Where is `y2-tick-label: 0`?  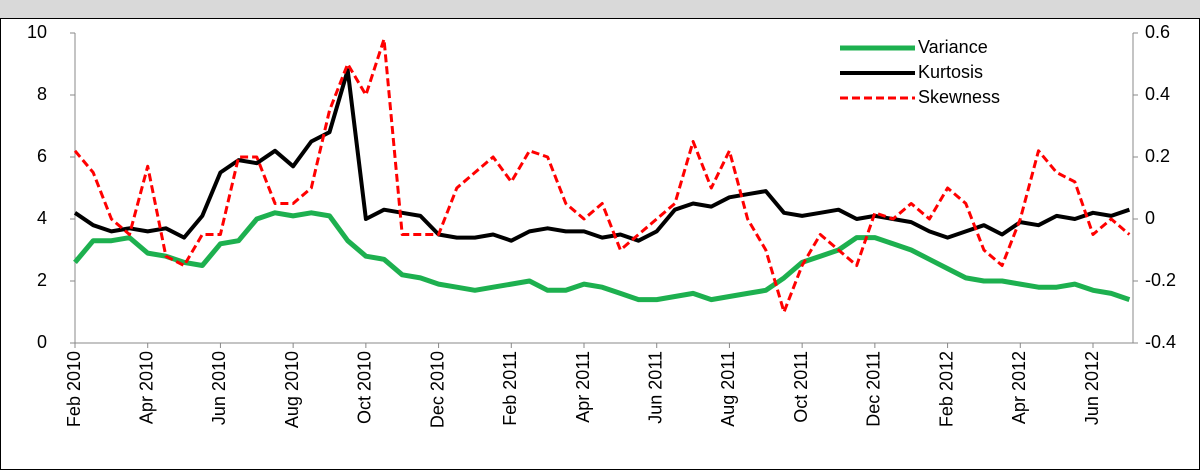 y2-tick-label: 0 is located at coordinates (1150, 218).